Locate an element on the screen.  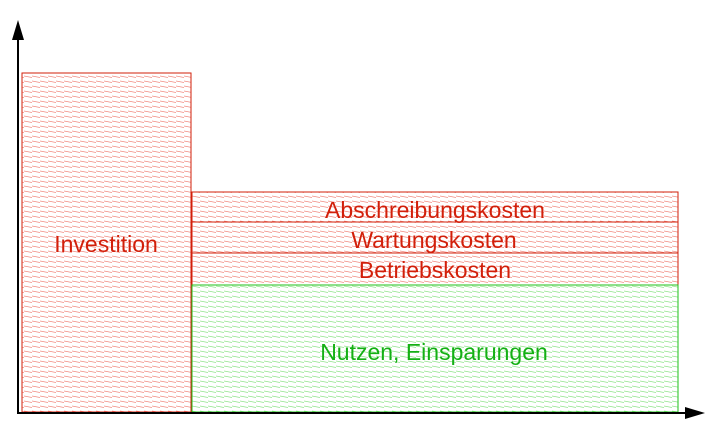
operating-cost-label: Betriebskosten is located at coordinates (435, 270).